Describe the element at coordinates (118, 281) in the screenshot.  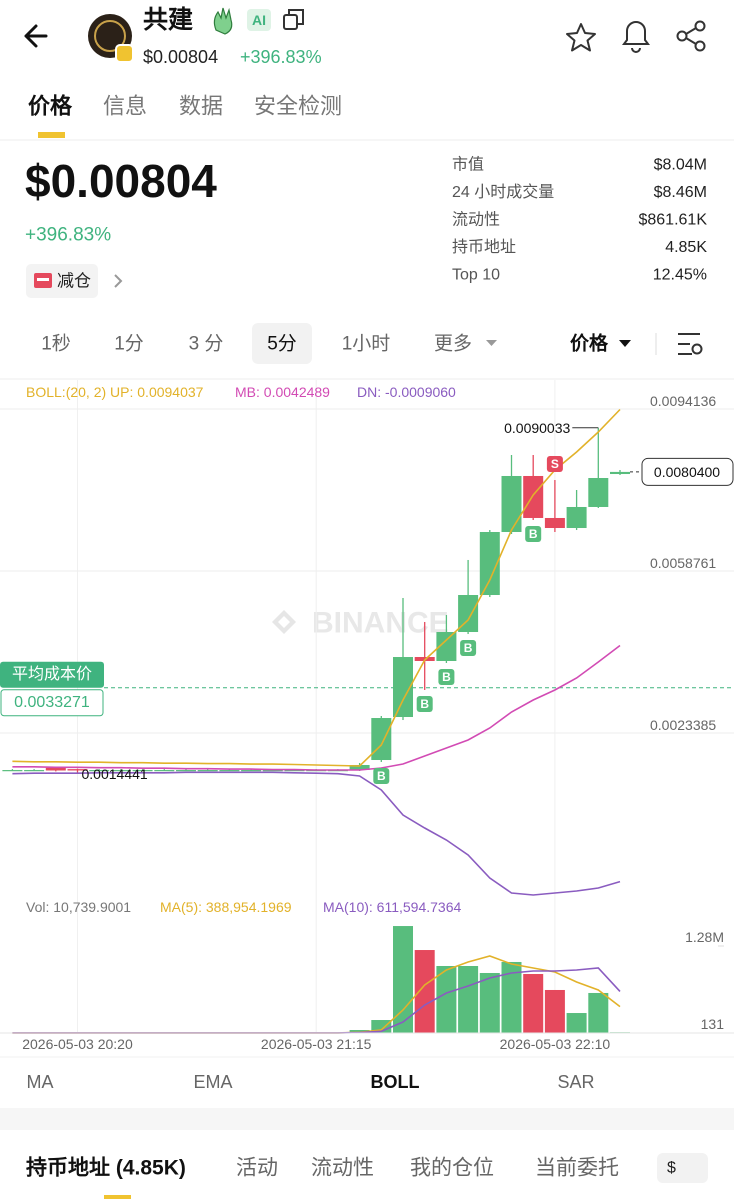
I see `chevron` at that location.